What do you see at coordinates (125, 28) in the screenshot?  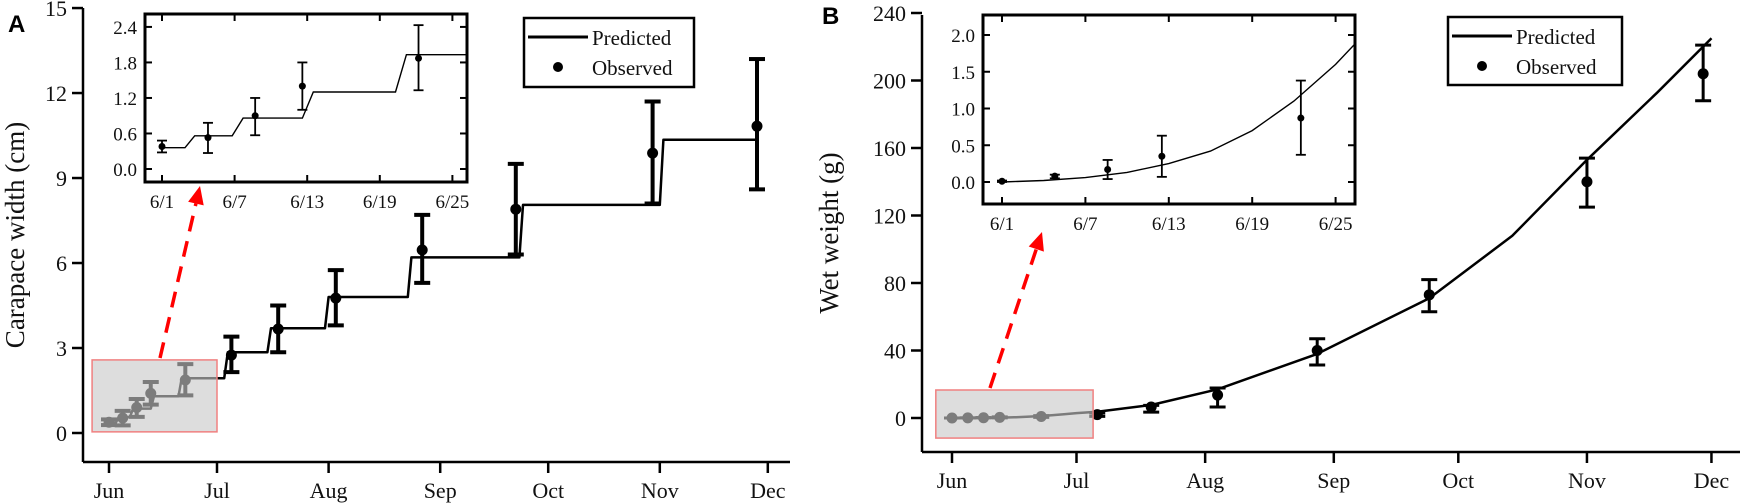 I see `inset-y-tick-label: 2.4` at bounding box center [125, 28].